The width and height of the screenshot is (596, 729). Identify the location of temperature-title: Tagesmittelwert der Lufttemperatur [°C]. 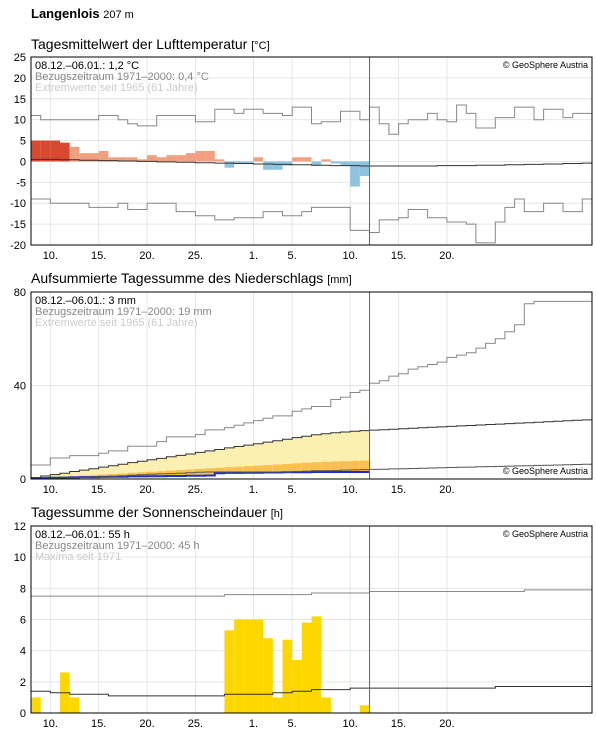
(150, 44).